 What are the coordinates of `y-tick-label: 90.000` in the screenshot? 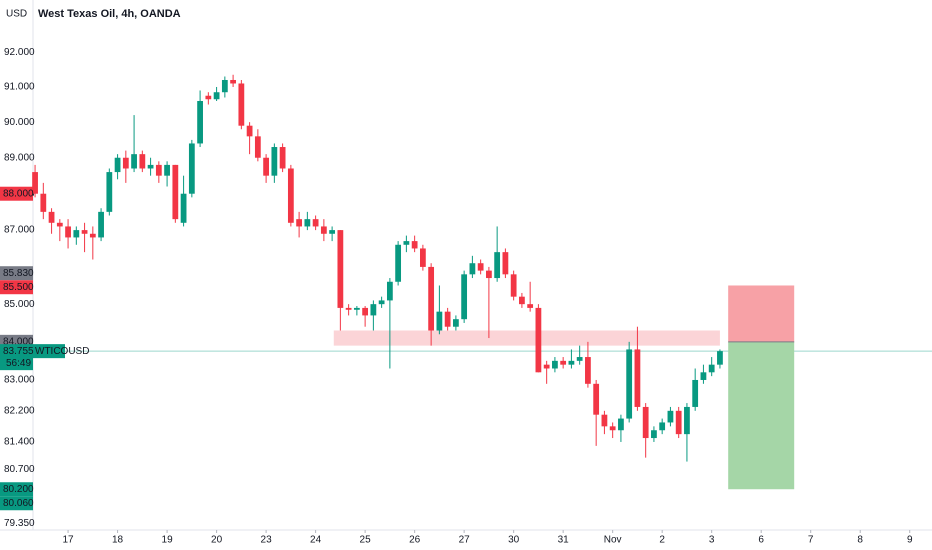 It's located at (19, 122).